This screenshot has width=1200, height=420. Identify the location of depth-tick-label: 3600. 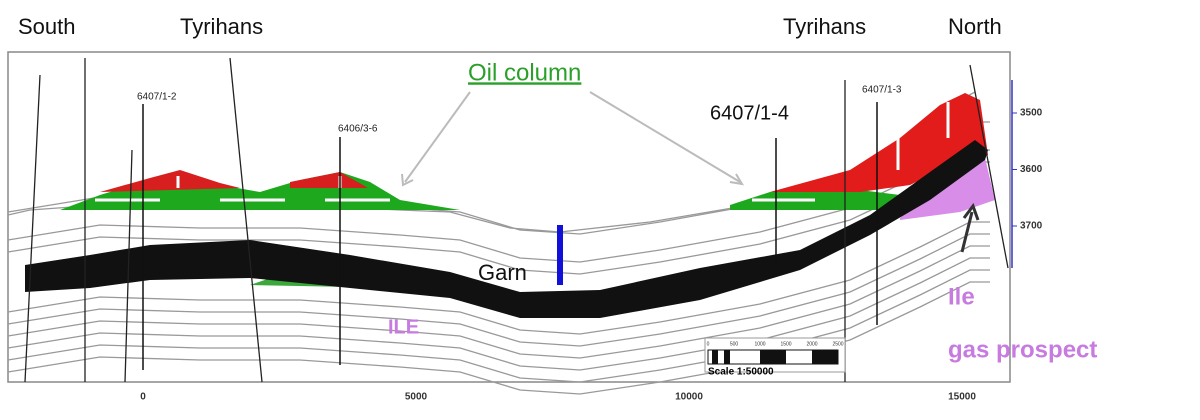
(1031, 169).